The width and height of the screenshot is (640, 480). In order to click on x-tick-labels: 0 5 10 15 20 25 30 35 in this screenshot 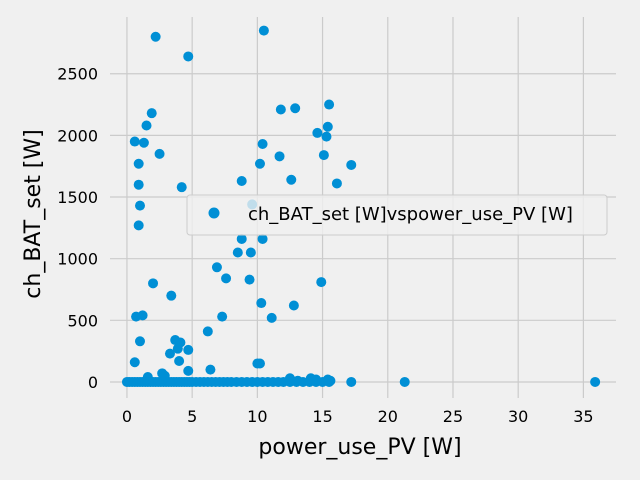, I will do `click(358, 416)`.